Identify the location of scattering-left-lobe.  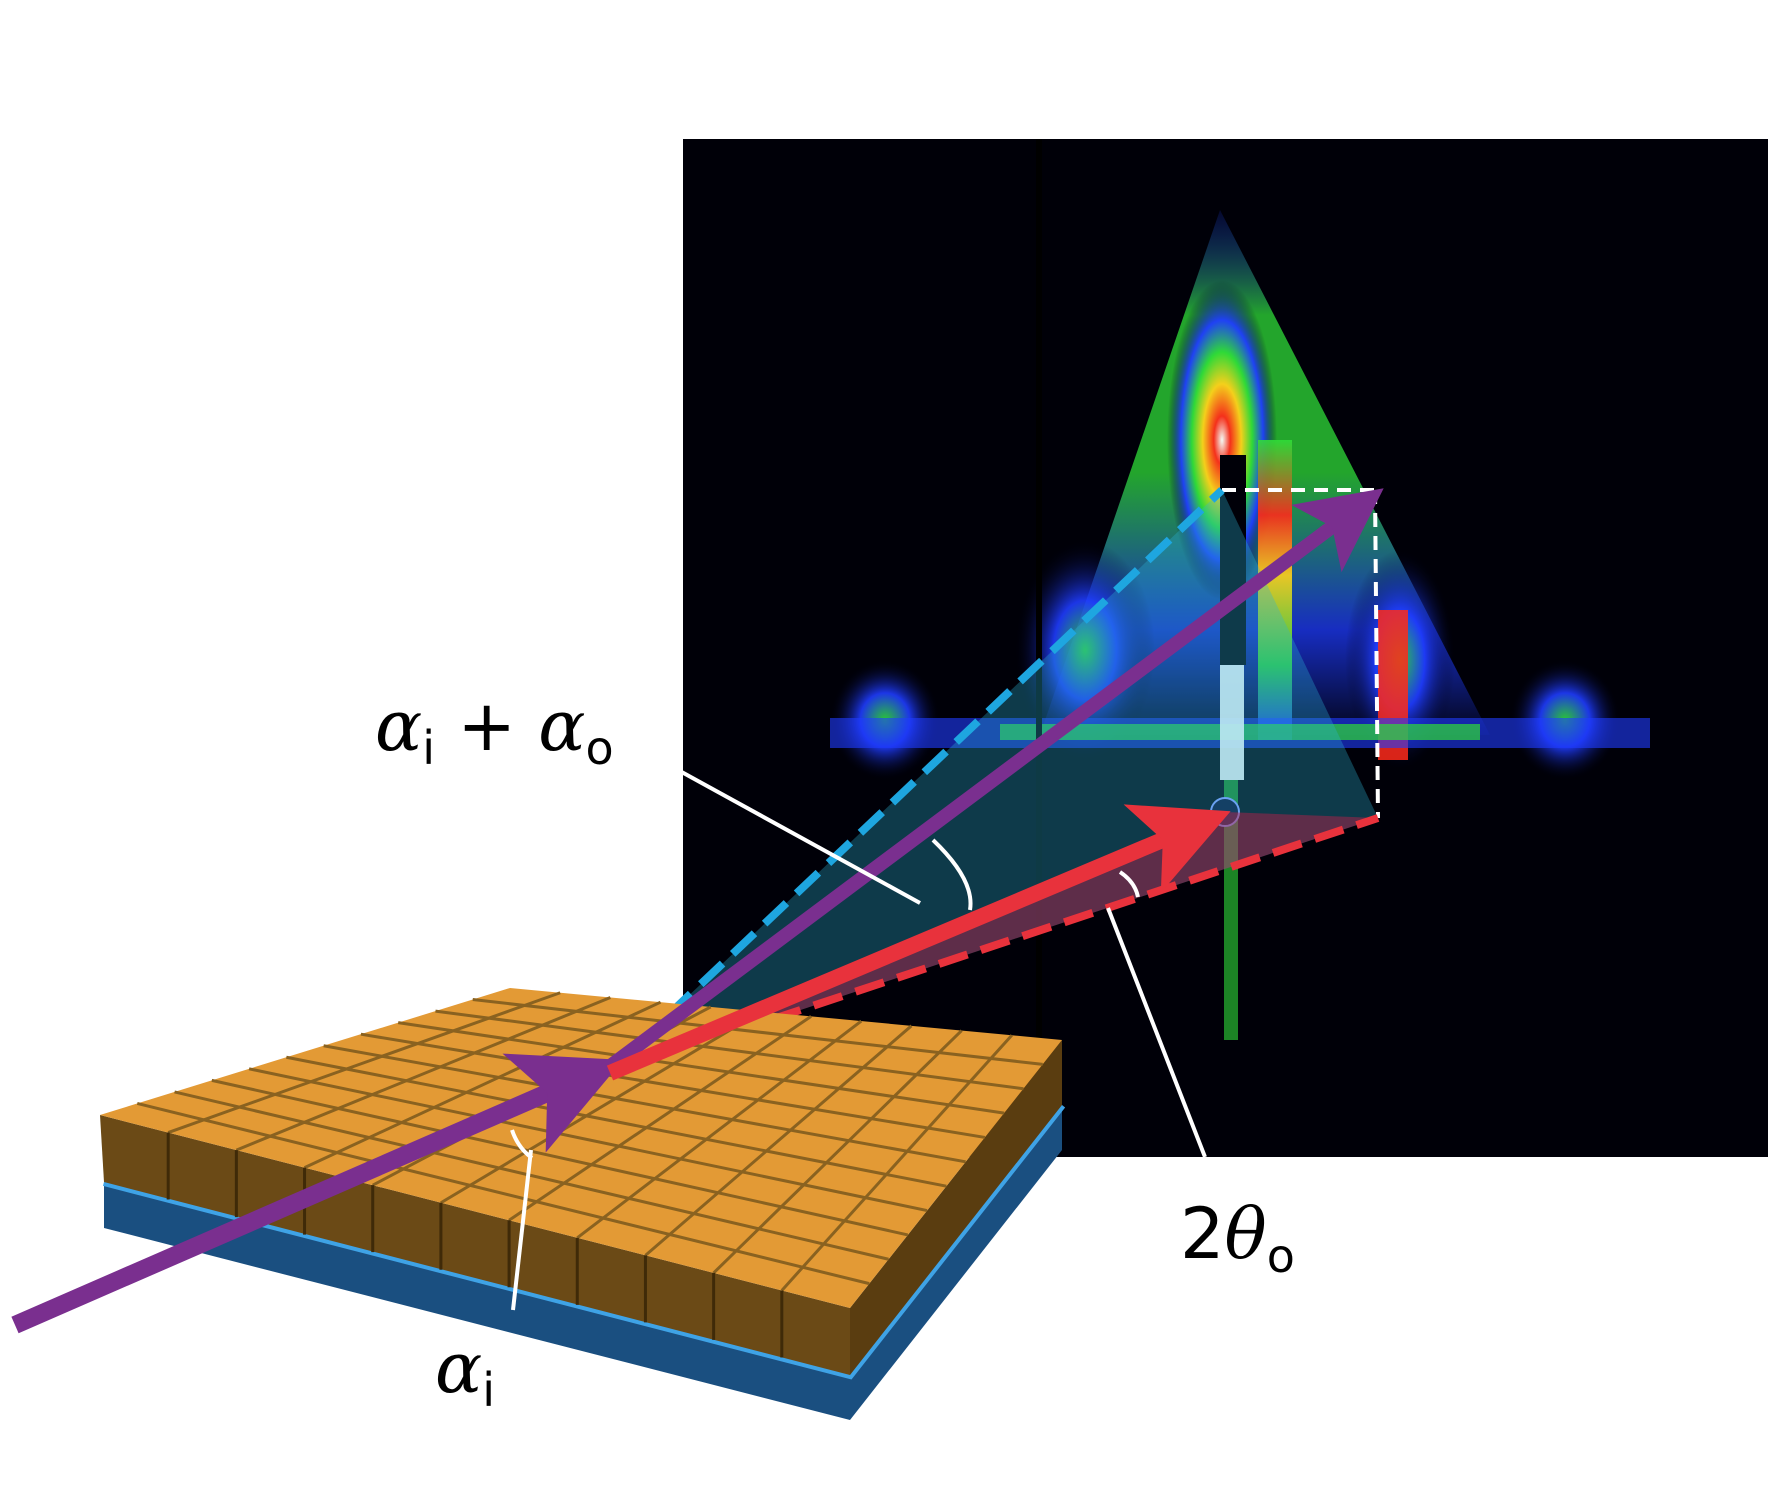
(1085, 650).